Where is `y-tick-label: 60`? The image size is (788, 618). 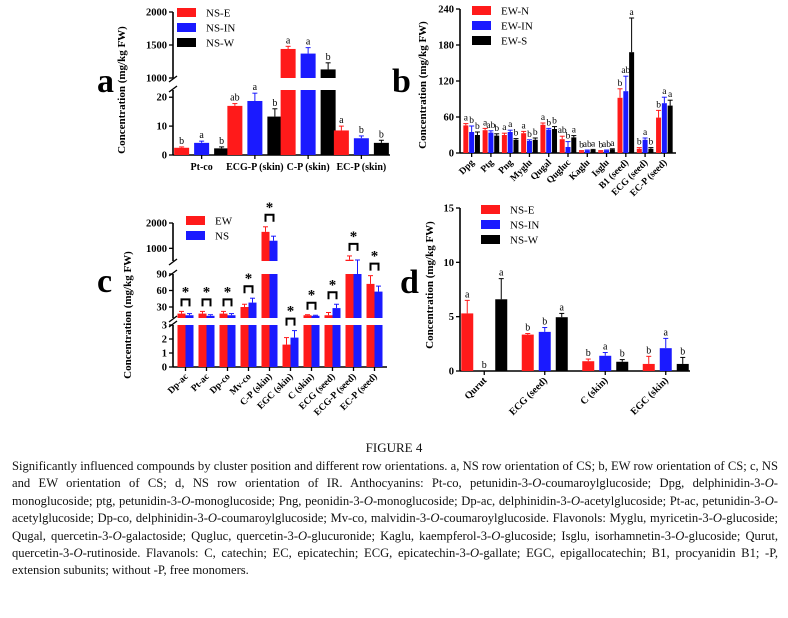 y-tick-label: 60 is located at coordinates (162, 291).